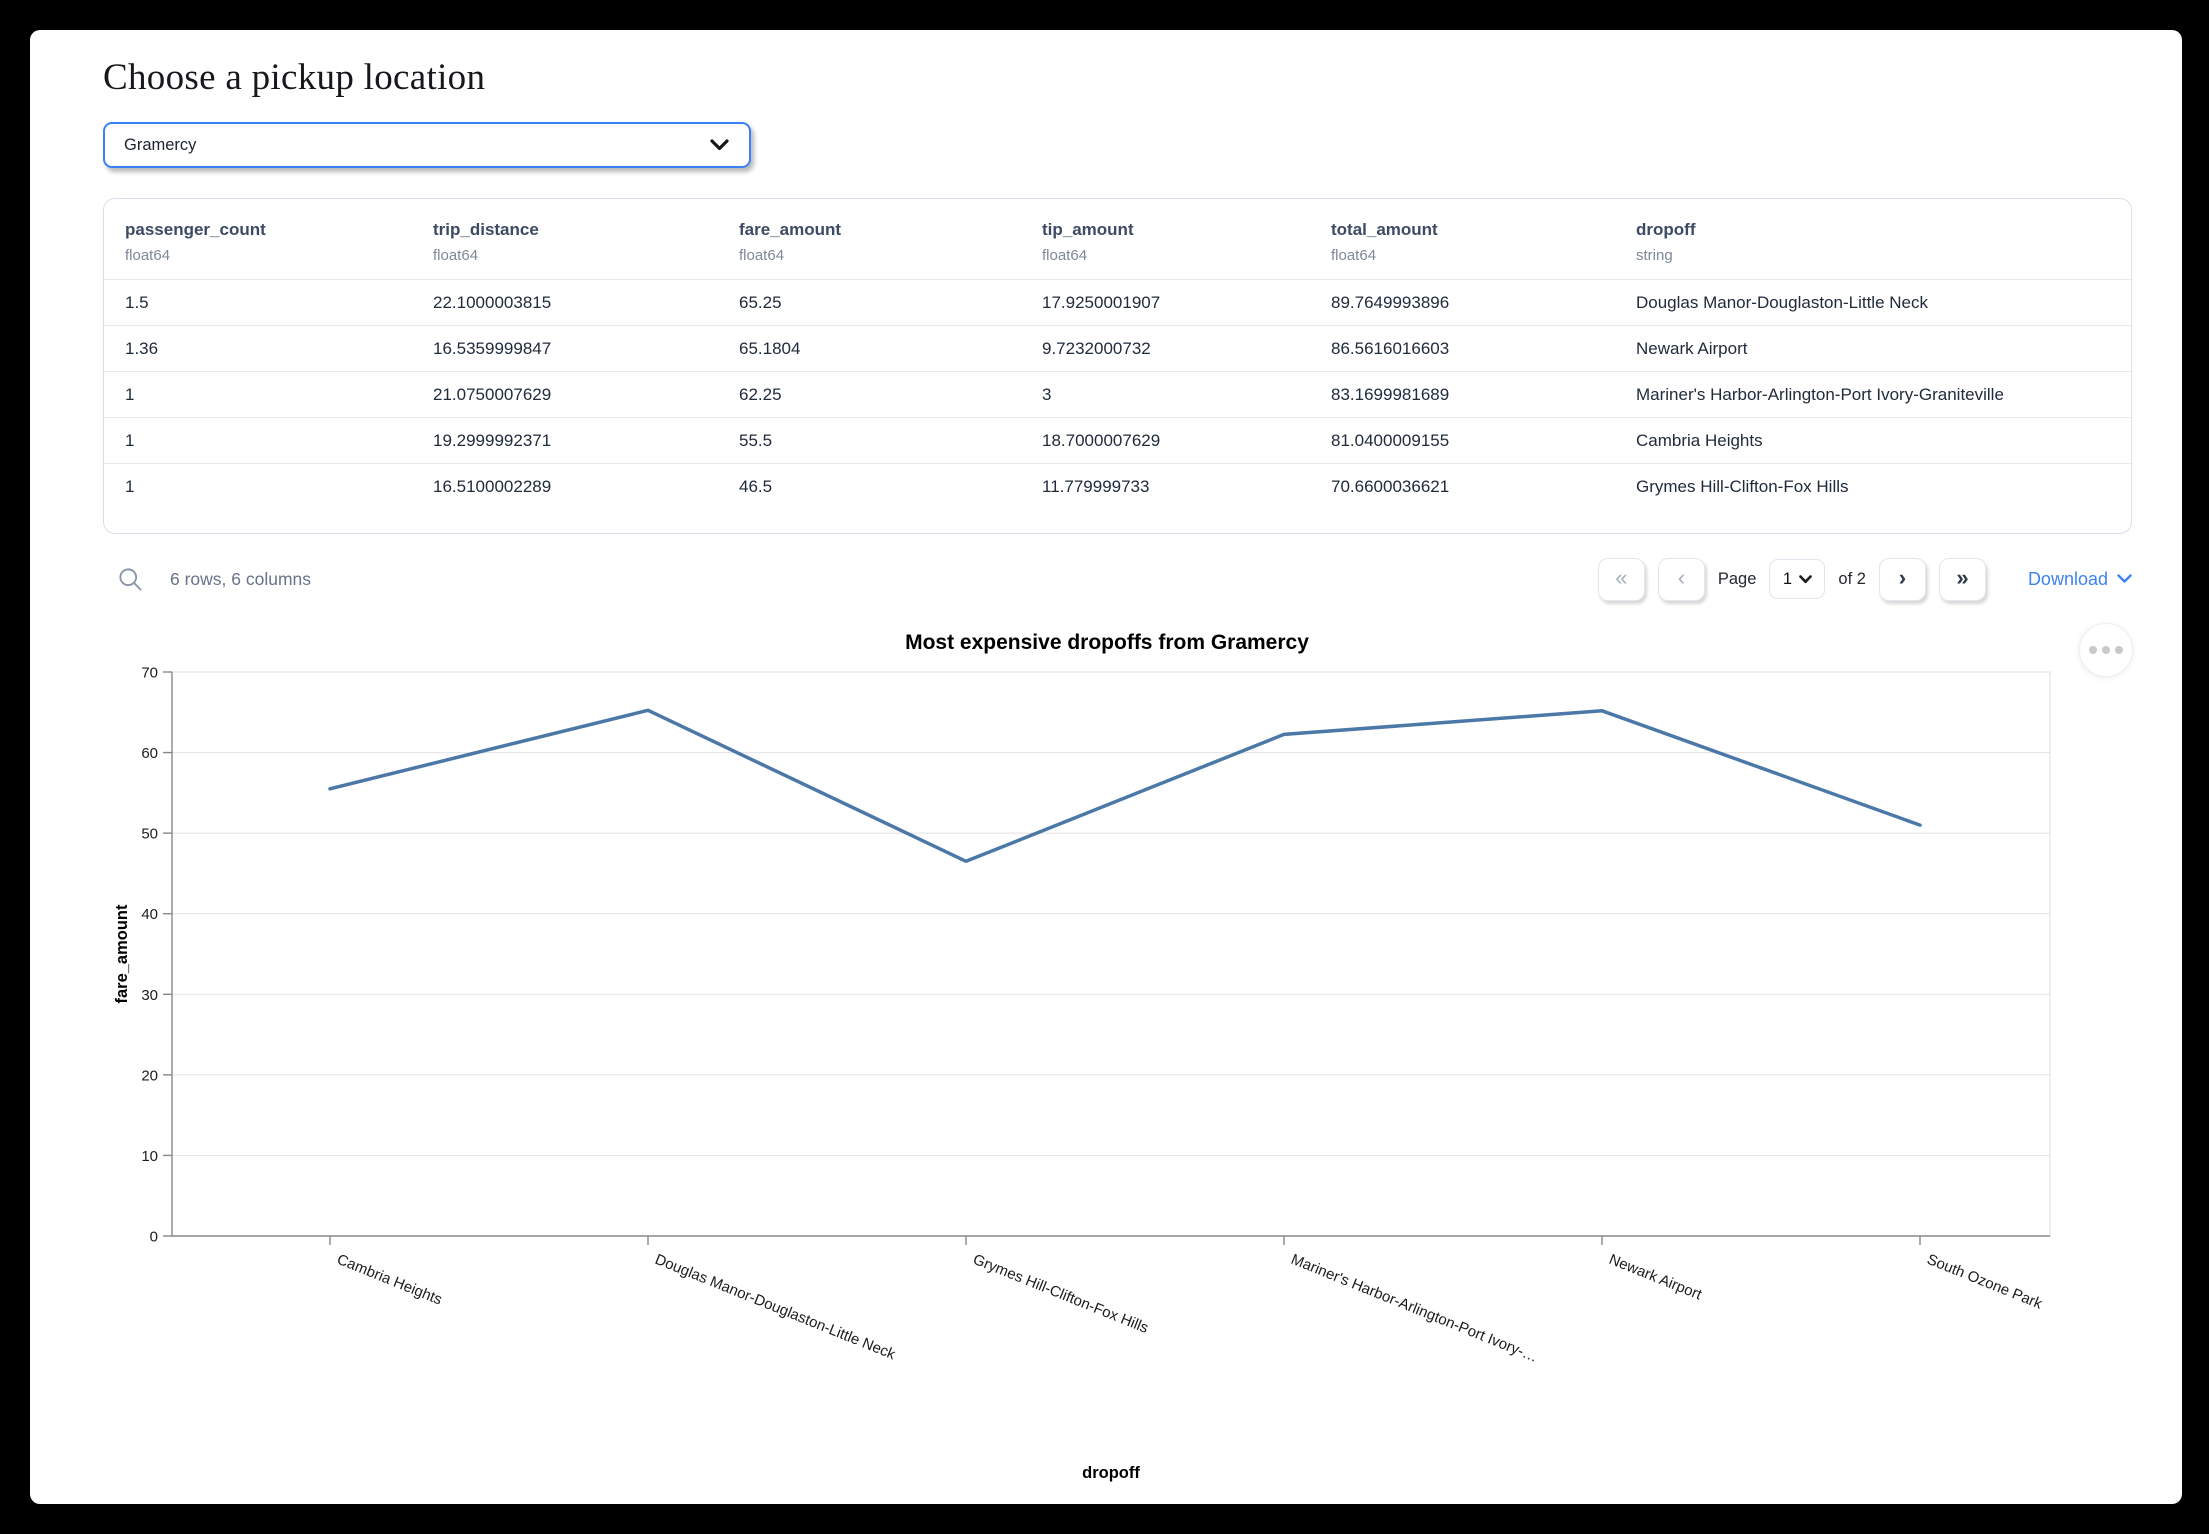 This screenshot has height=1534, width=2209. I want to click on table-cell: 9.7232000732, so click(1165, 348).